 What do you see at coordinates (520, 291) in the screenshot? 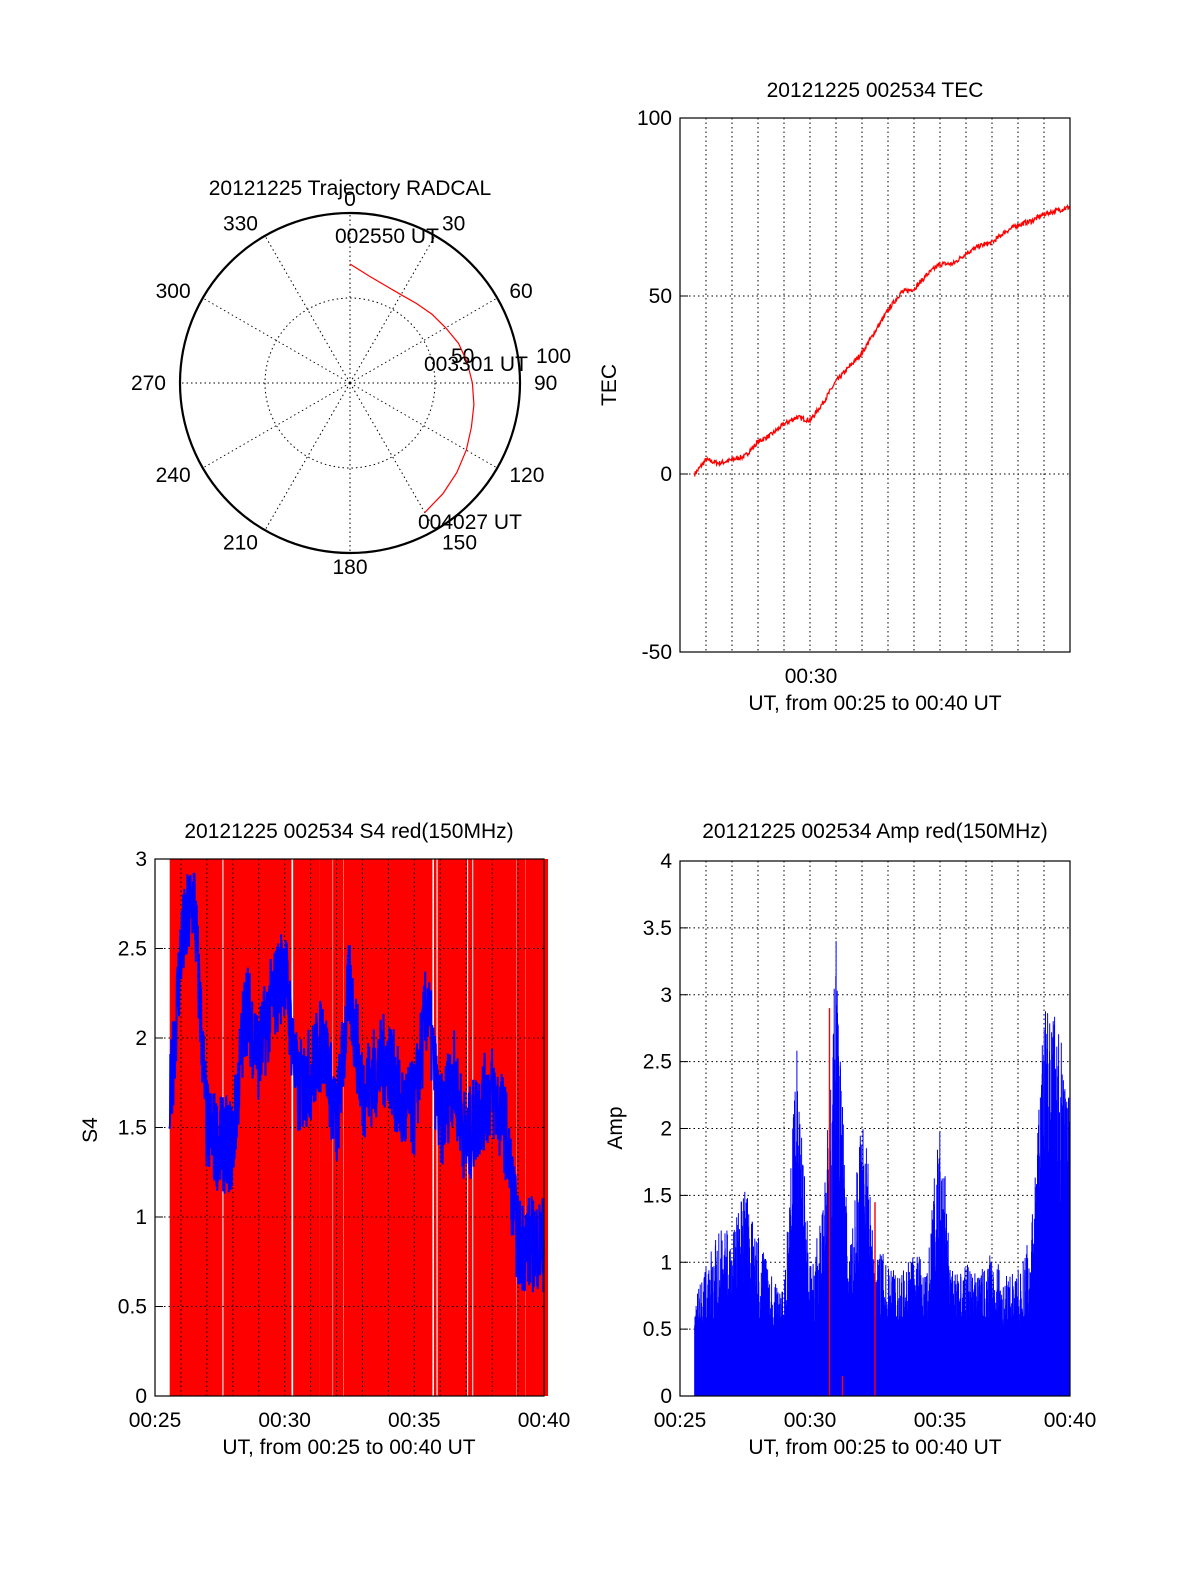
I see `polar-azimuth-label: 60` at bounding box center [520, 291].